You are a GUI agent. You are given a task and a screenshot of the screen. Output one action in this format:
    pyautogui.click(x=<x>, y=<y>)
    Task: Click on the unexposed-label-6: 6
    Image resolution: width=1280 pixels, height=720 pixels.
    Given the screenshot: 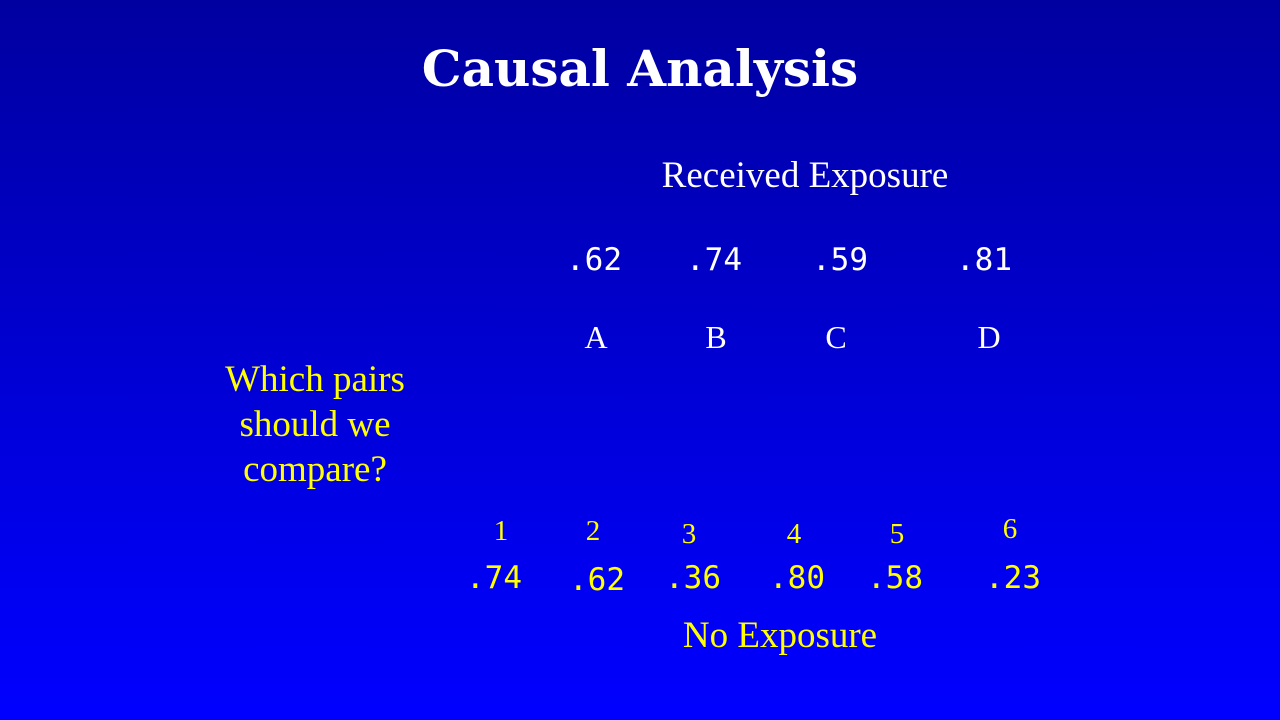 What is the action you would take?
    pyautogui.click(x=1010, y=529)
    